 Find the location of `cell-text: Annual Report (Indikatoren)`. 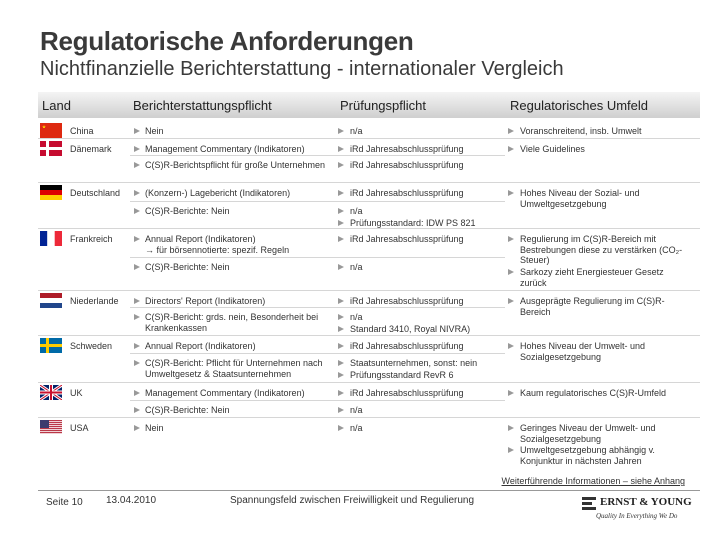

cell-text: Annual Report (Indikatoren) is located at coordinates (200, 346).